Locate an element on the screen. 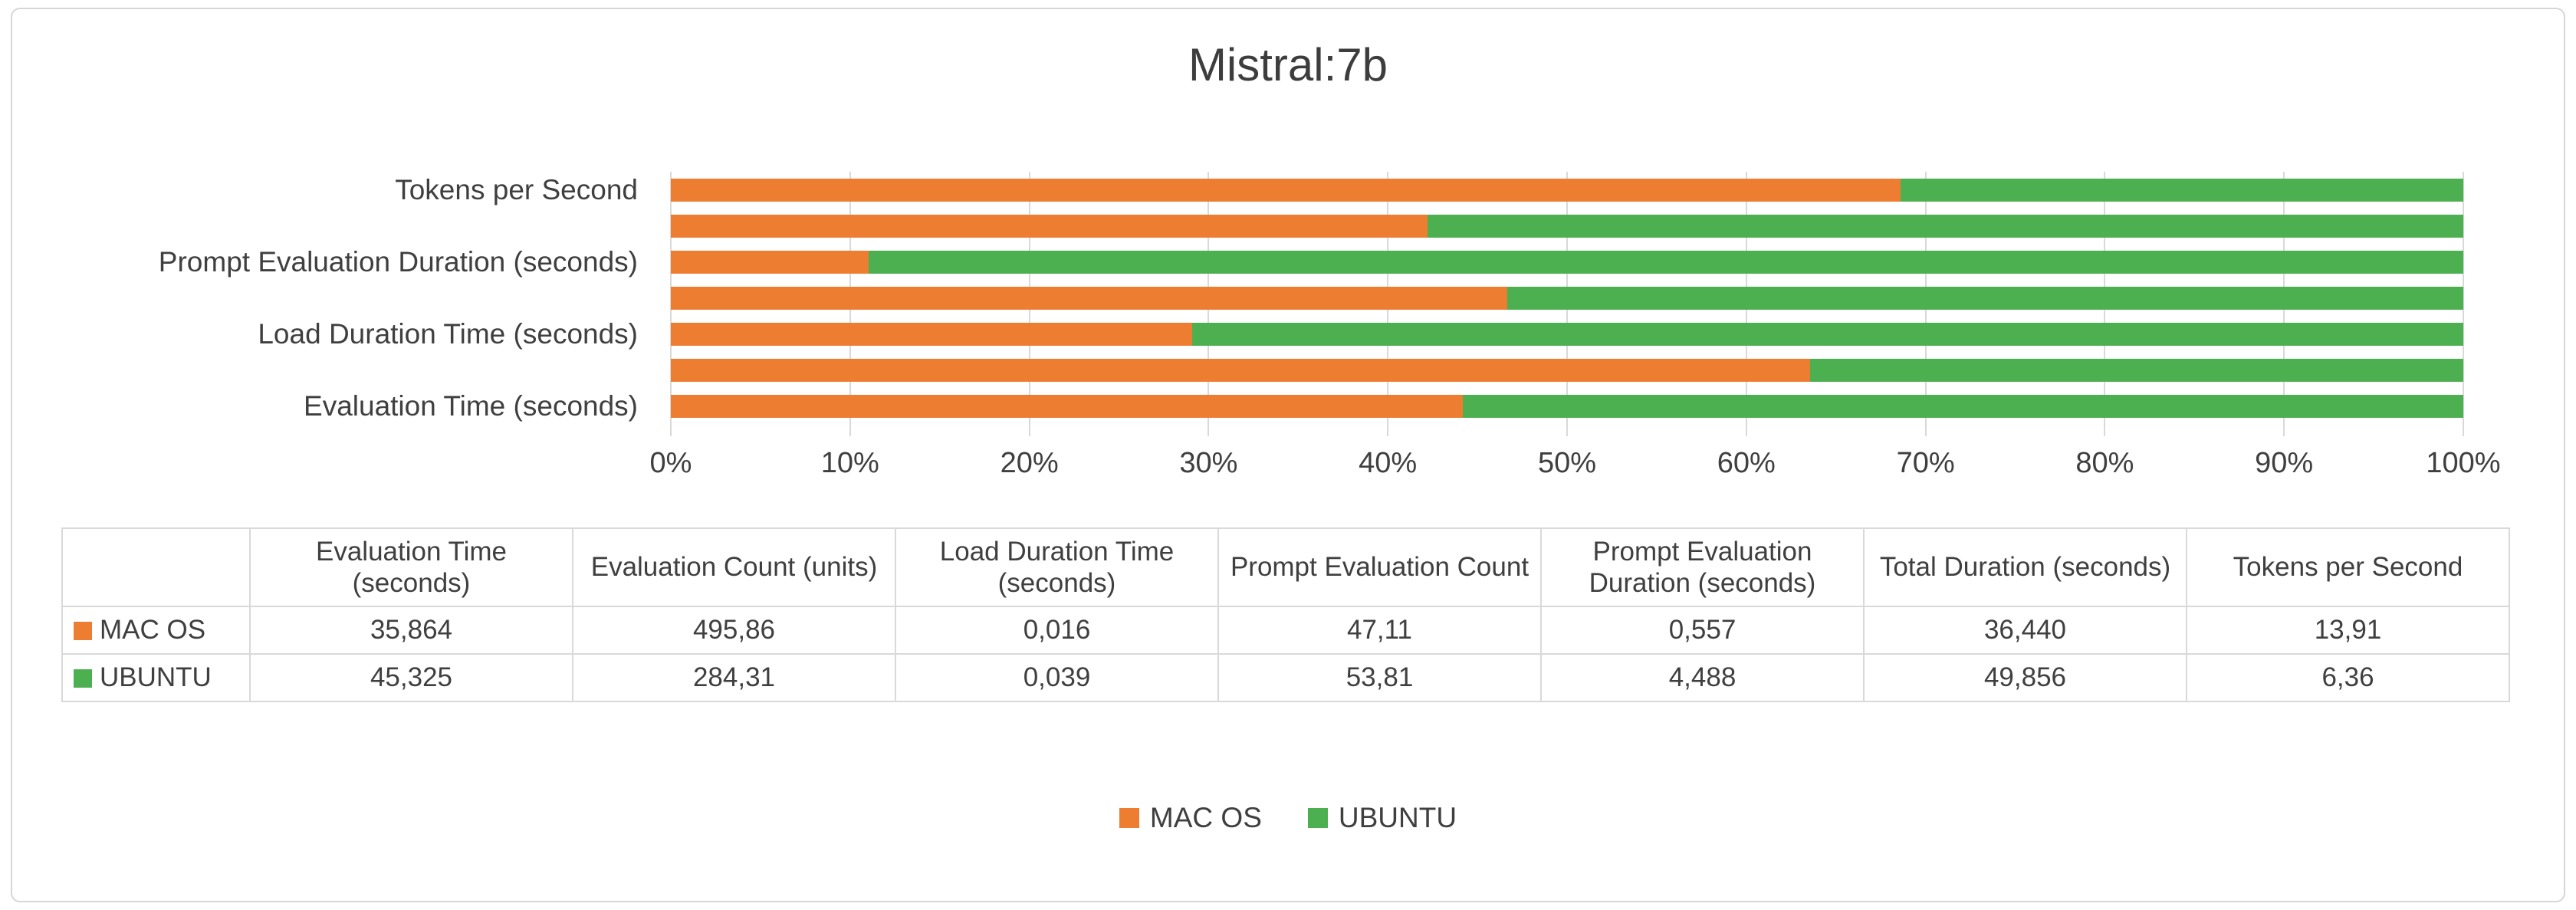 This screenshot has height=910, width=2576. bar-row-tokens-per-second is located at coordinates (1567, 190).